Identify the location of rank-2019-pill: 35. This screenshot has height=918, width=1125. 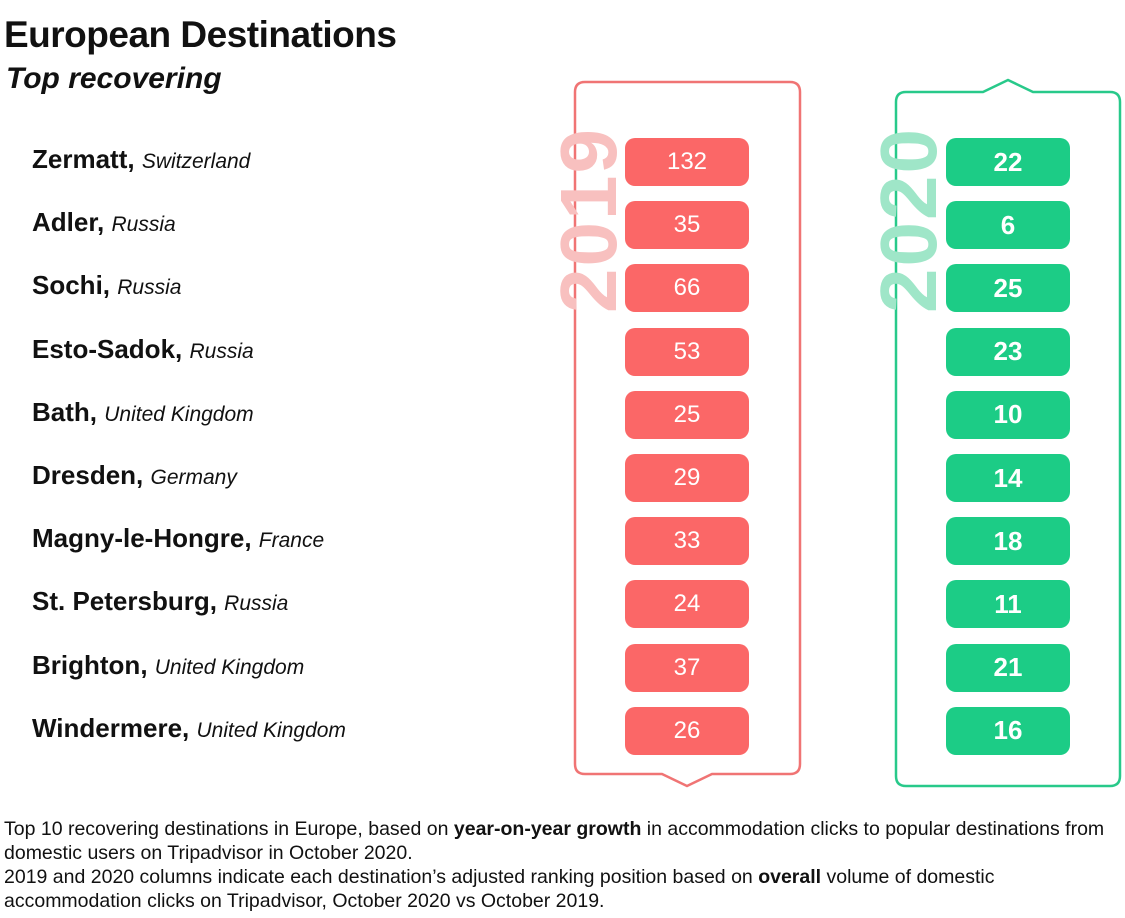
(687, 225).